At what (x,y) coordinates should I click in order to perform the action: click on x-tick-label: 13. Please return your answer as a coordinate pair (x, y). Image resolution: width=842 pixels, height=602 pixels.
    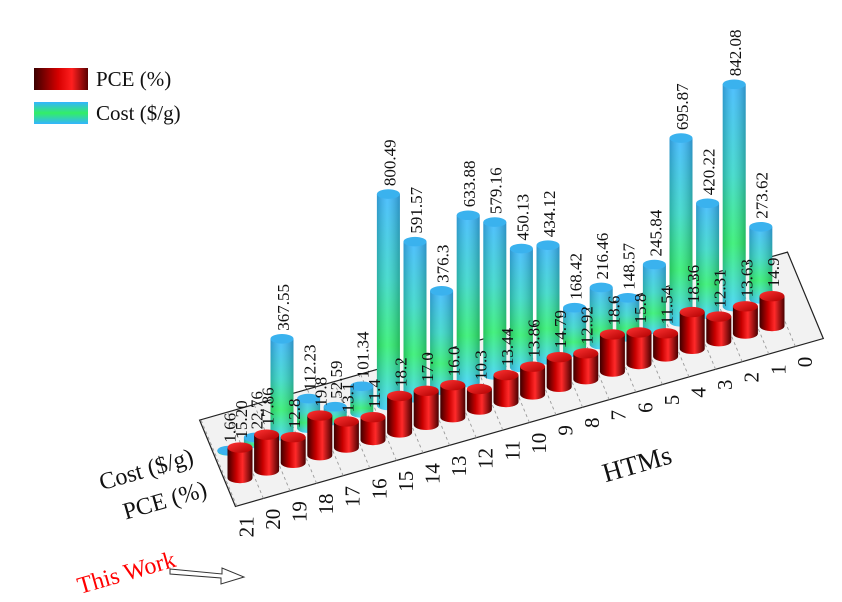
    Looking at the image, I should click on (459, 466).